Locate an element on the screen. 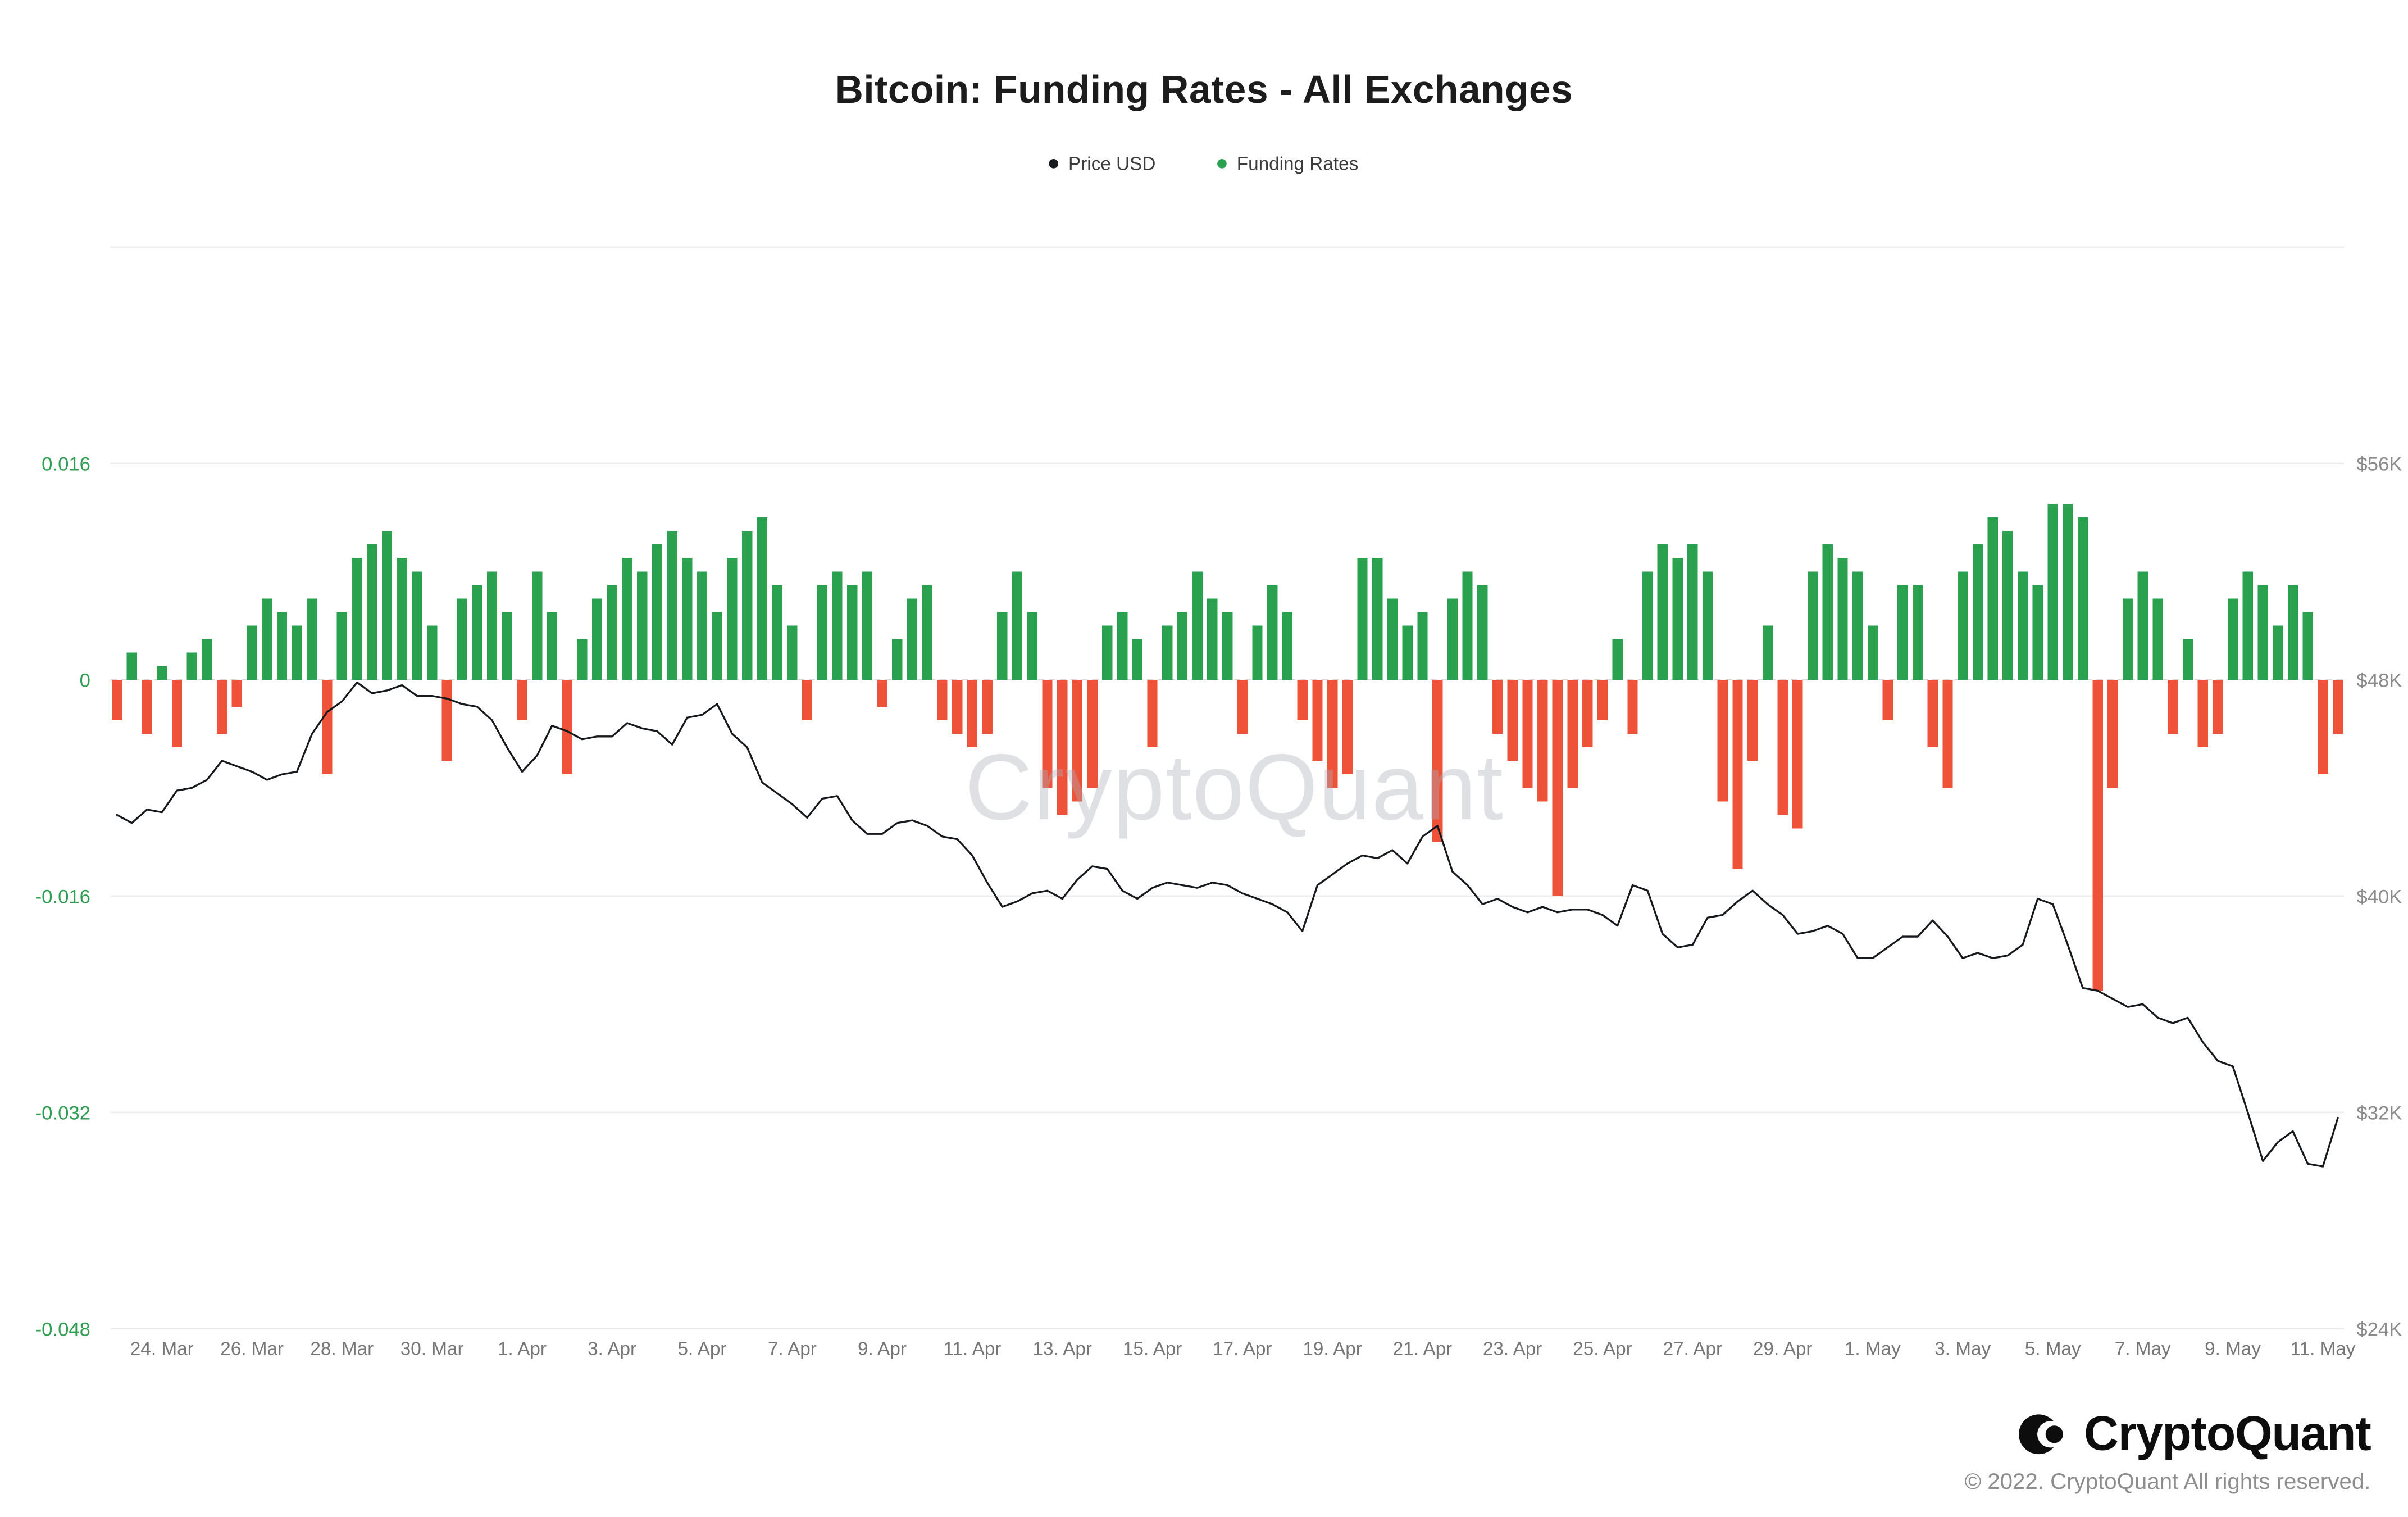 The image size is (2408, 1517). x-axis-tick: 1. Apr is located at coordinates (522, 1348).